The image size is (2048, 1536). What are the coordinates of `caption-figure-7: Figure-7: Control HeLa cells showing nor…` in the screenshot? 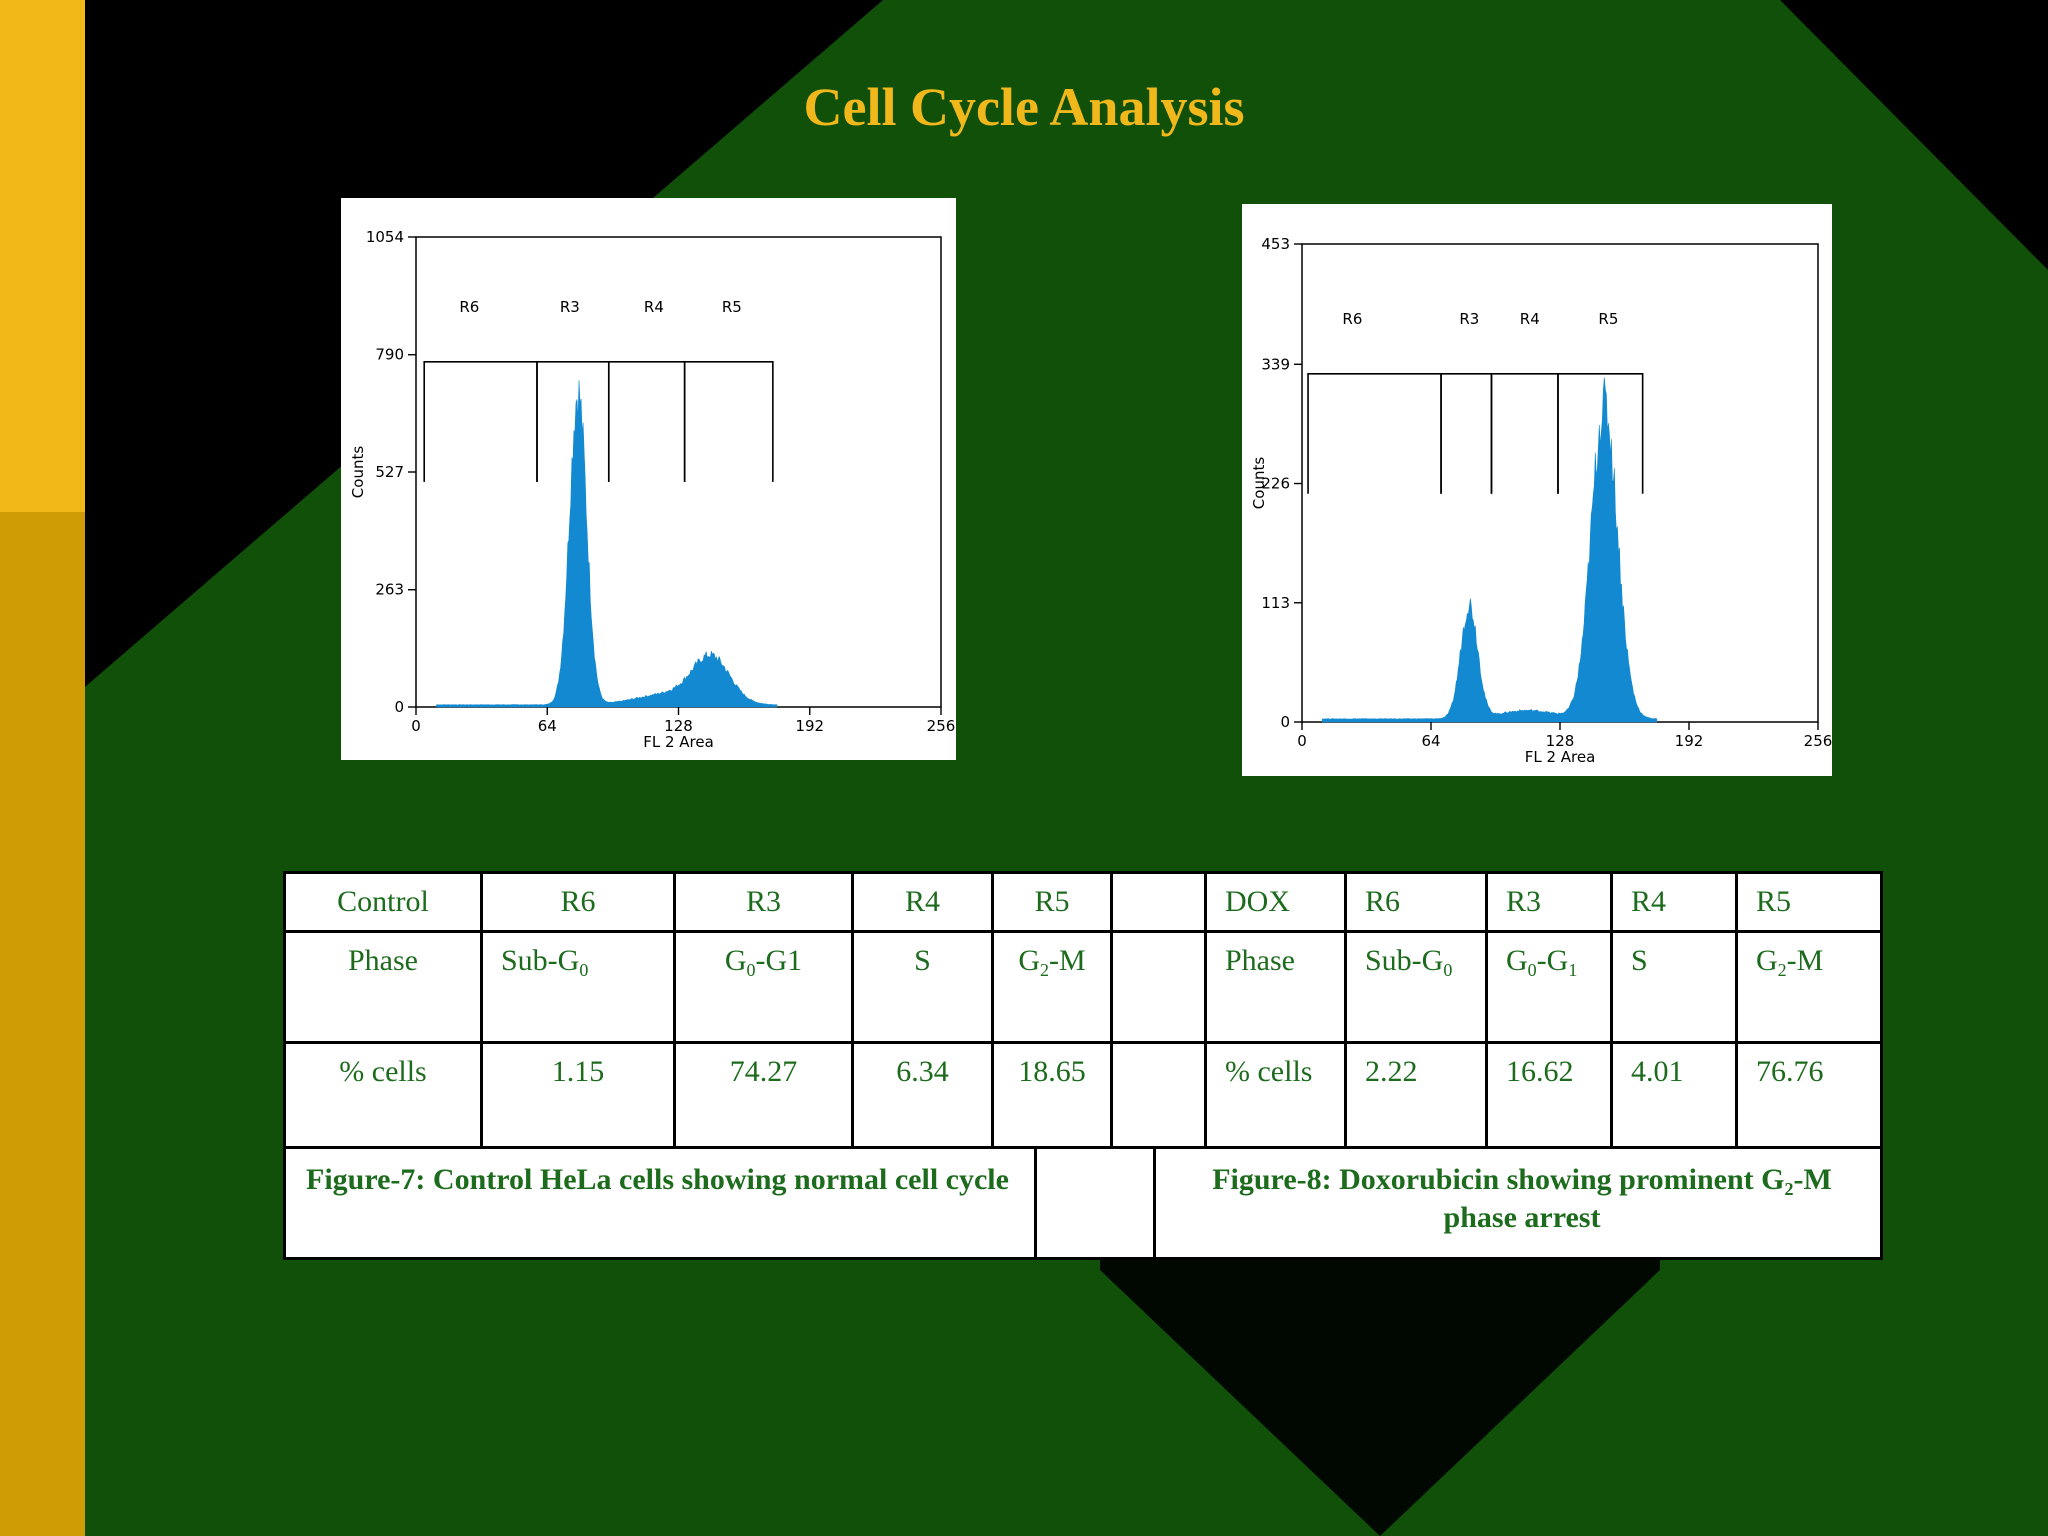 It's located at (660, 1203).